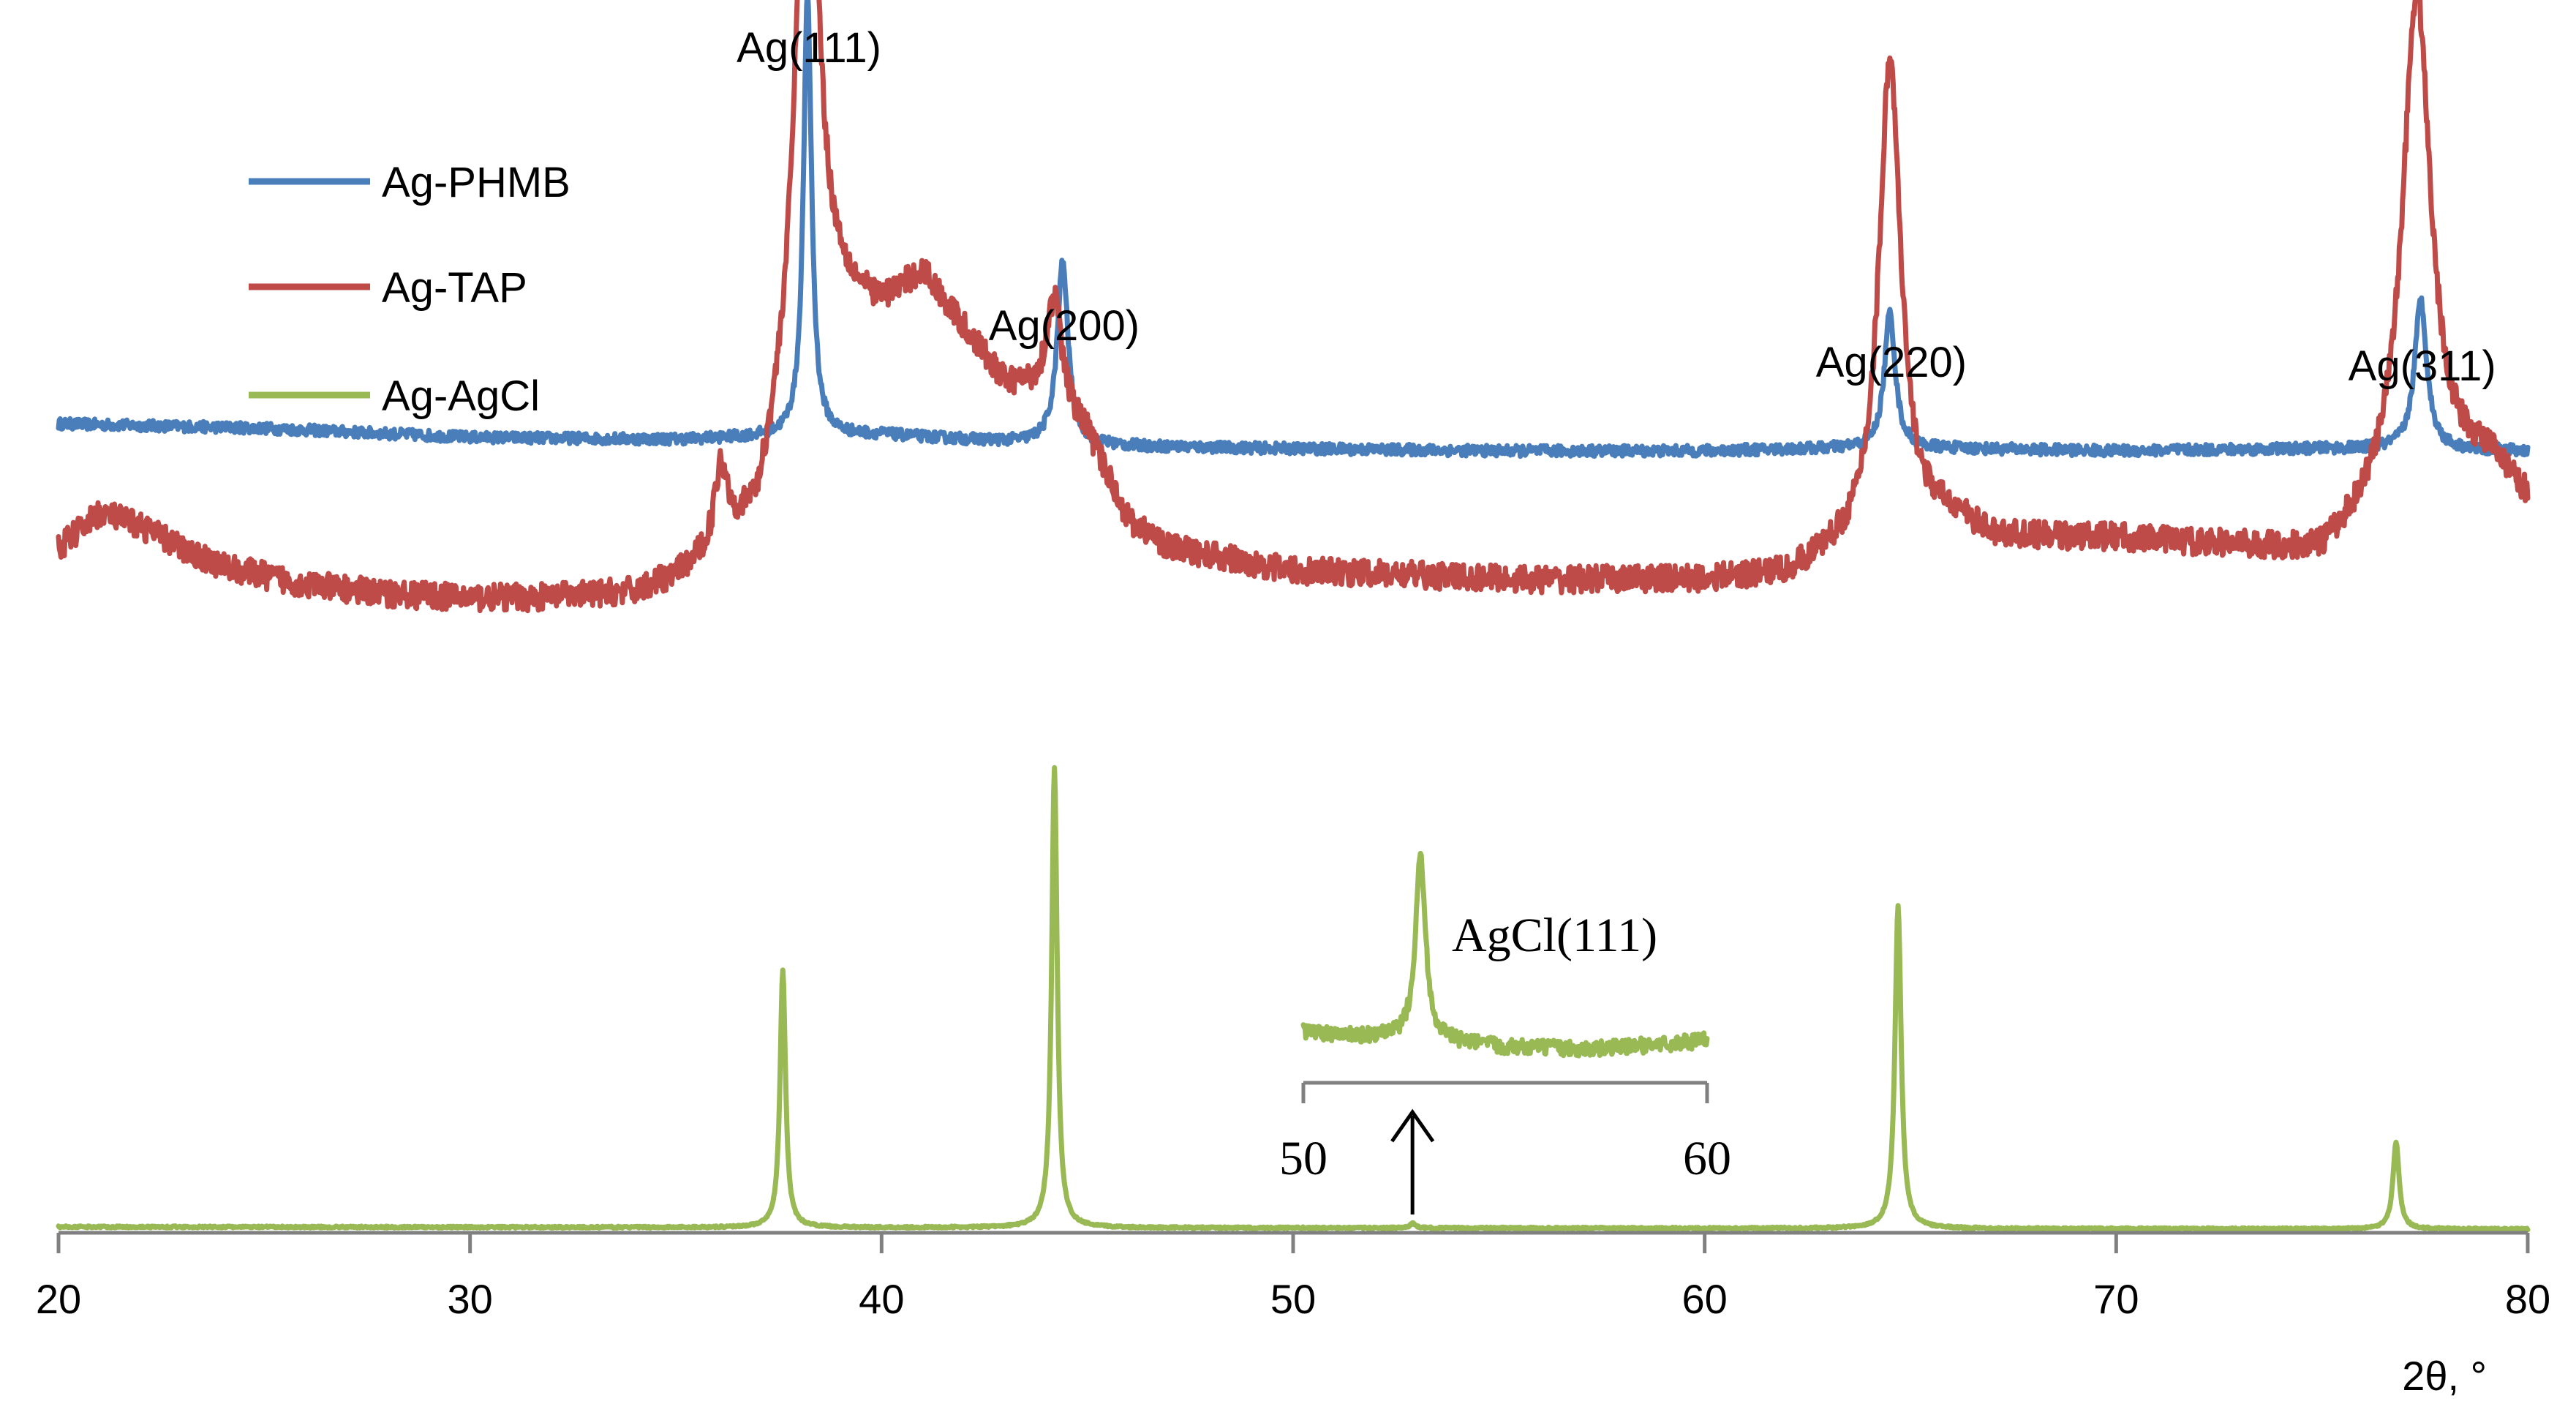  Describe the element at coordinates (1293, 1299) in the screenshot. I see `x-tick-label: 50` at that location.